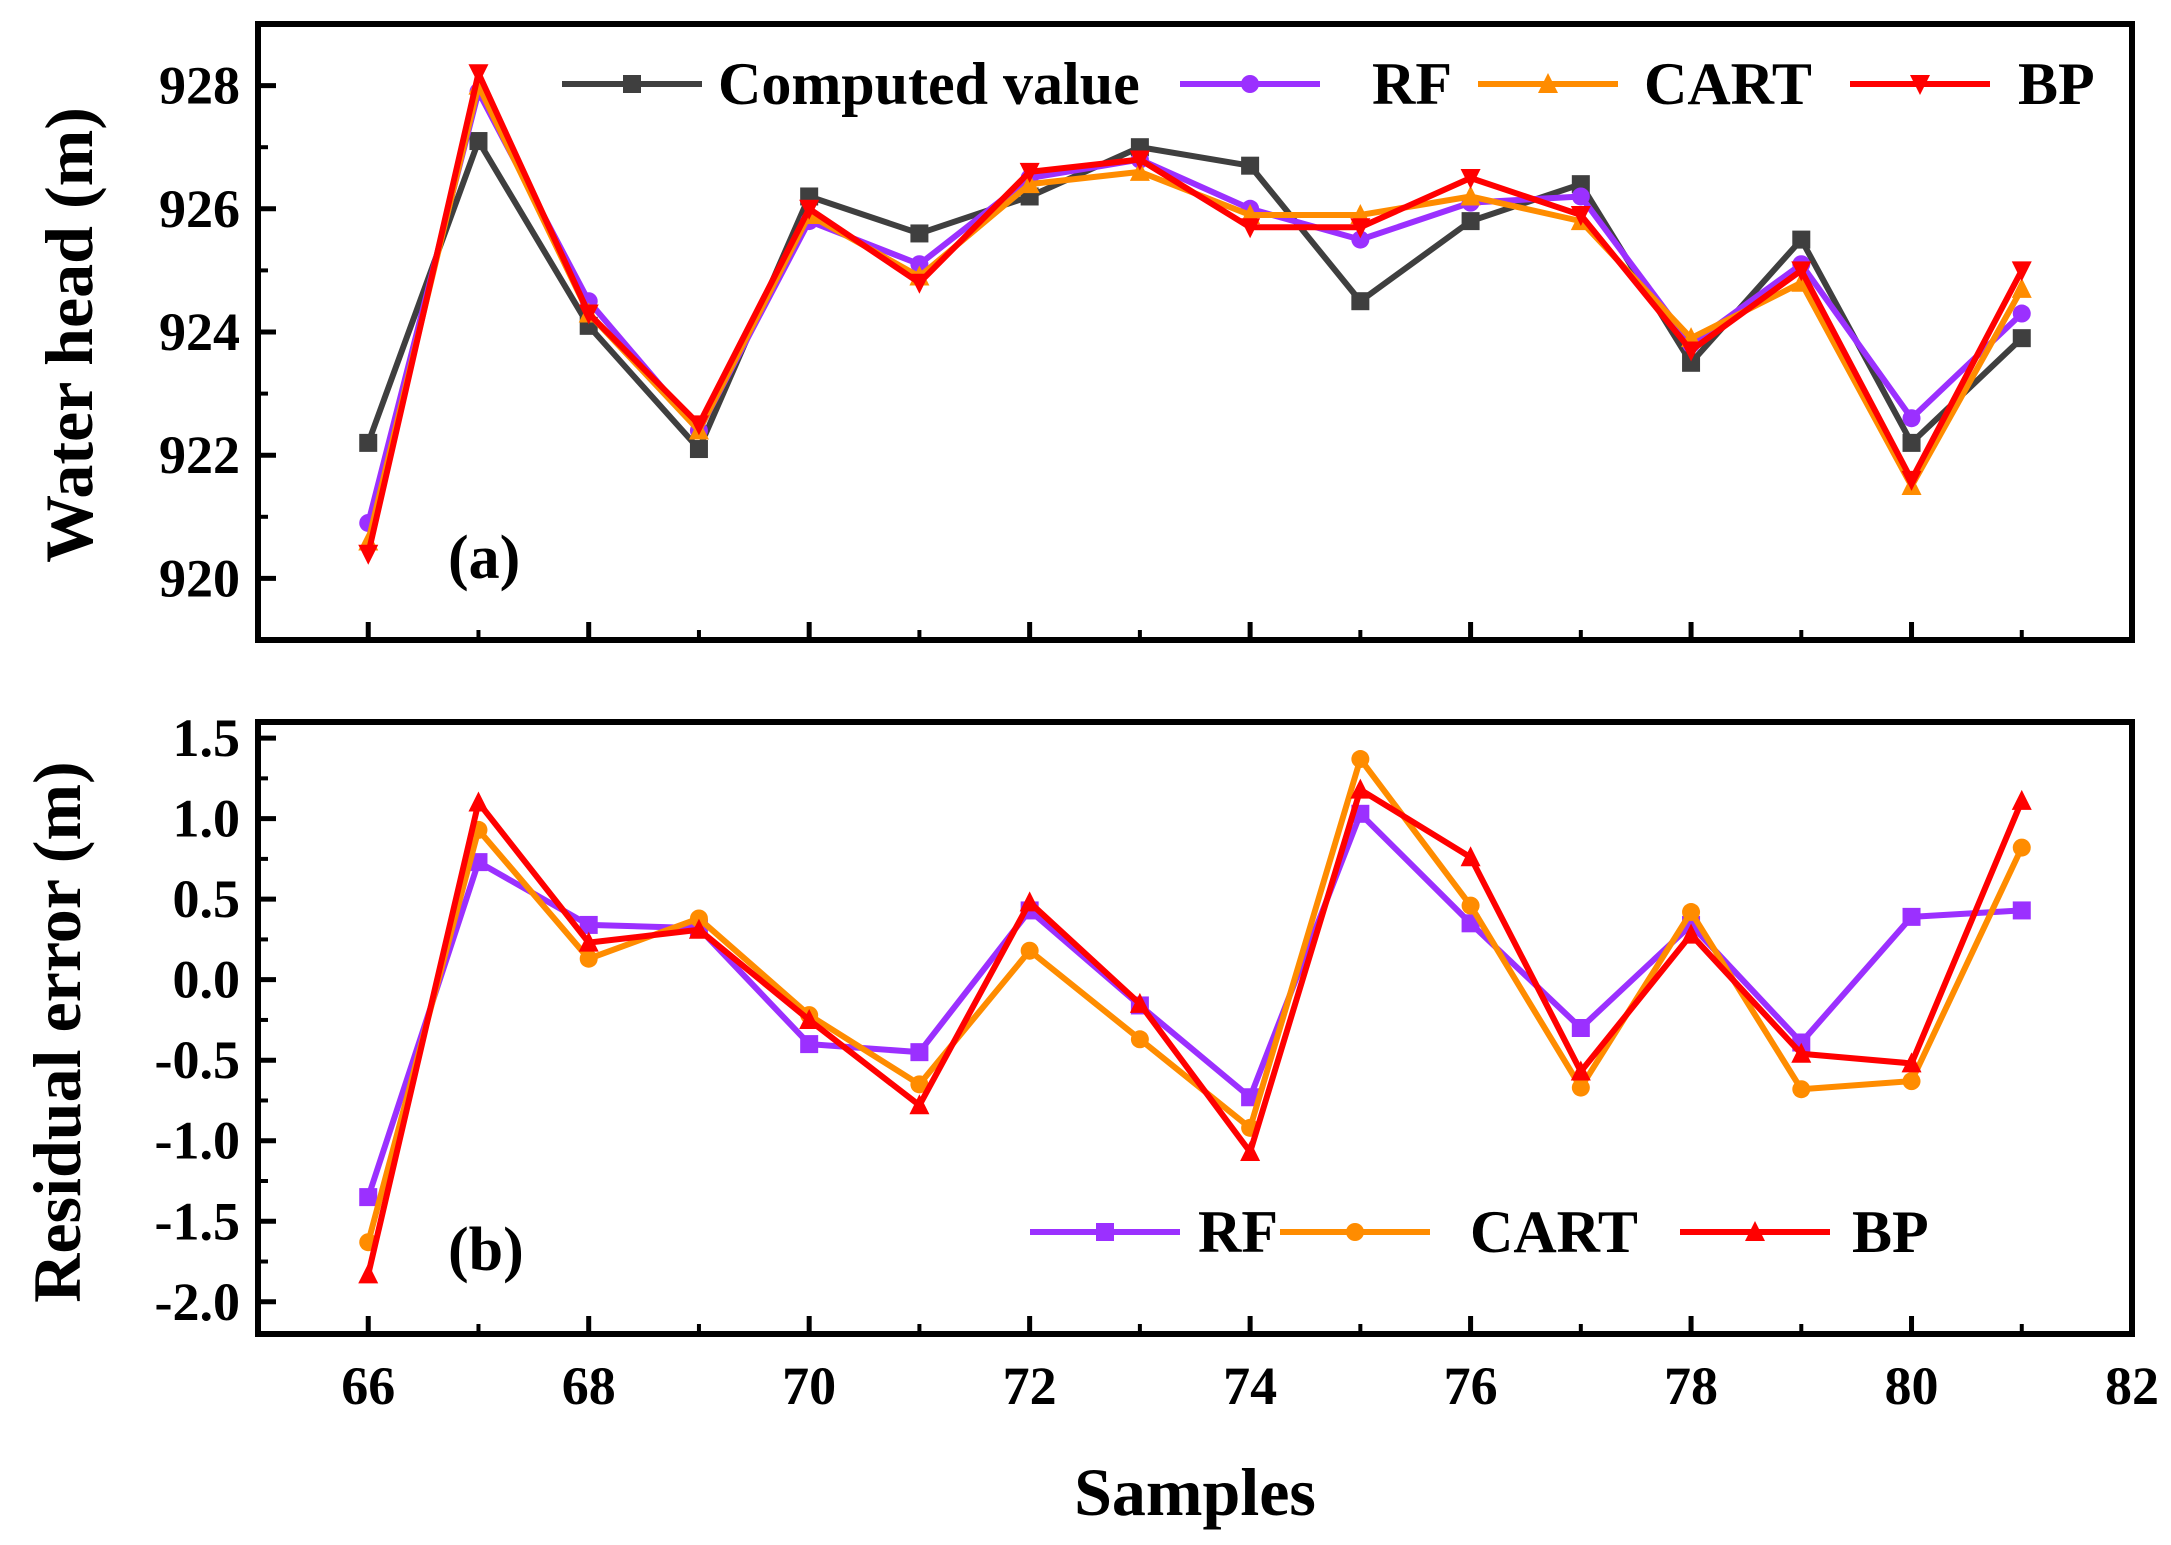 The image size is (2171, 1545). I want to click on legend-label-bp: BP, so click(2056, 84).